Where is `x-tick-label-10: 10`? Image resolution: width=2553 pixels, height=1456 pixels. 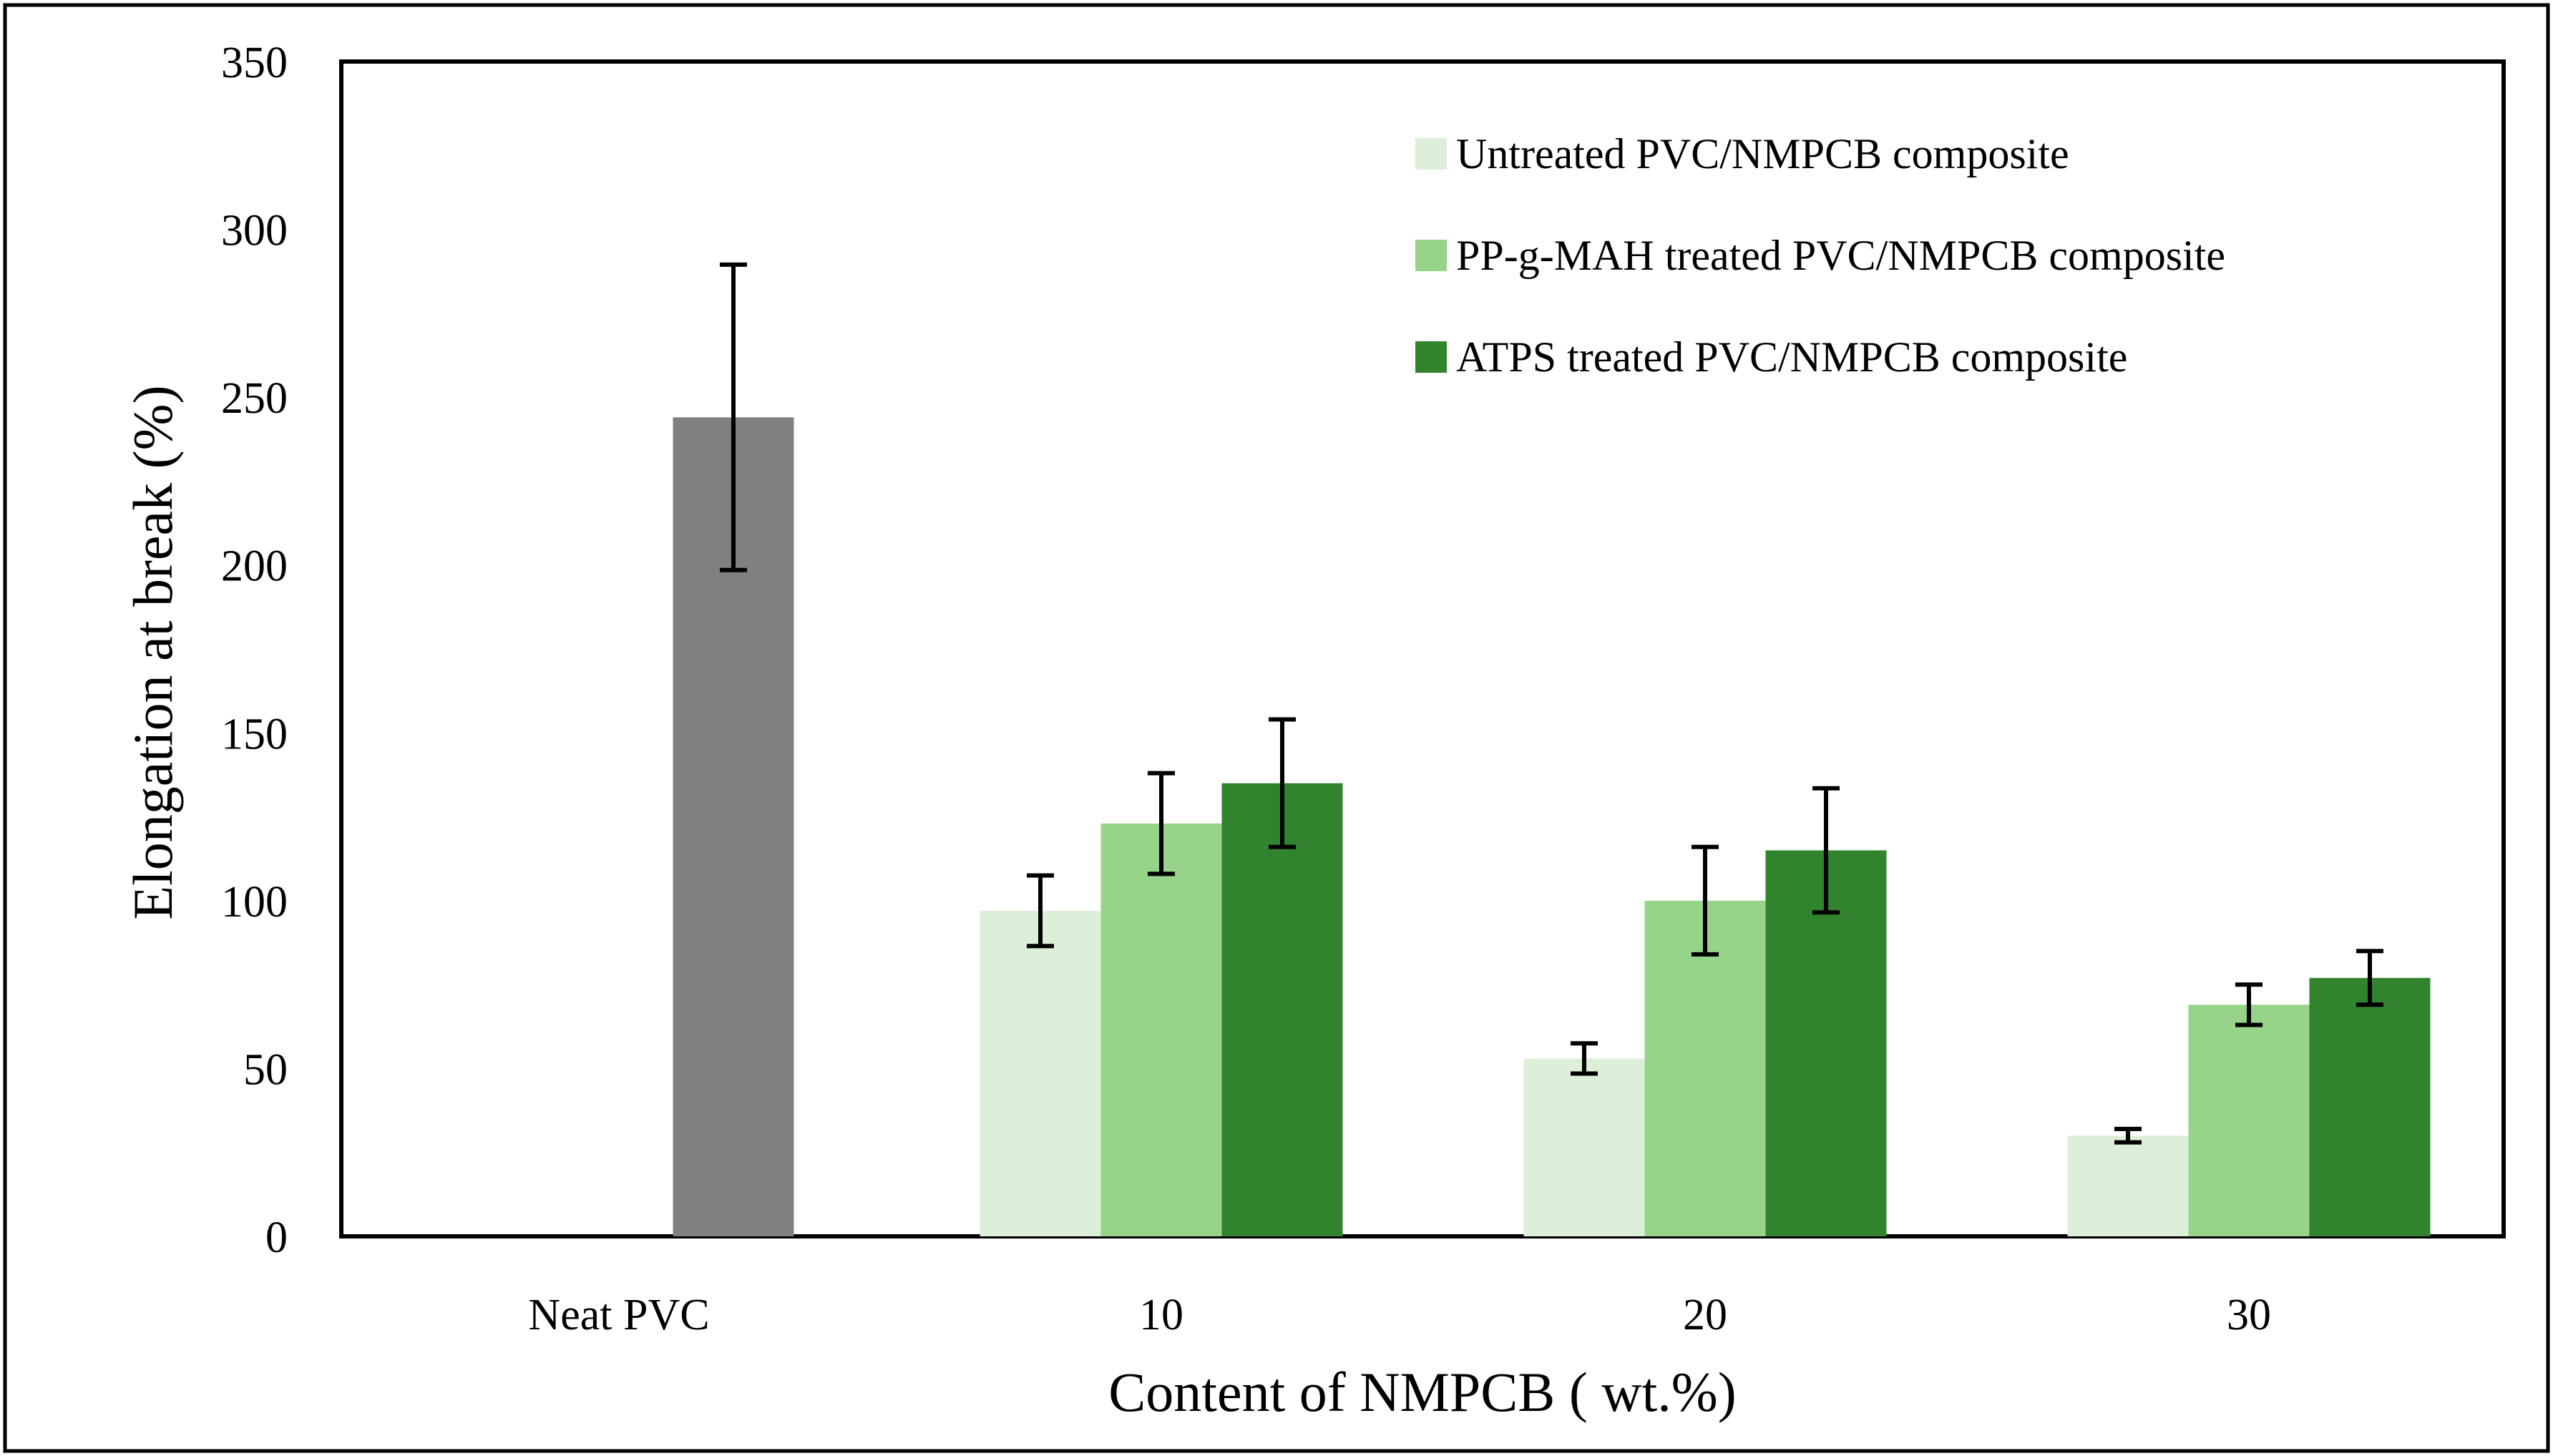 x-tick-label-10: 10 is located at coordinates (1161, 1315).